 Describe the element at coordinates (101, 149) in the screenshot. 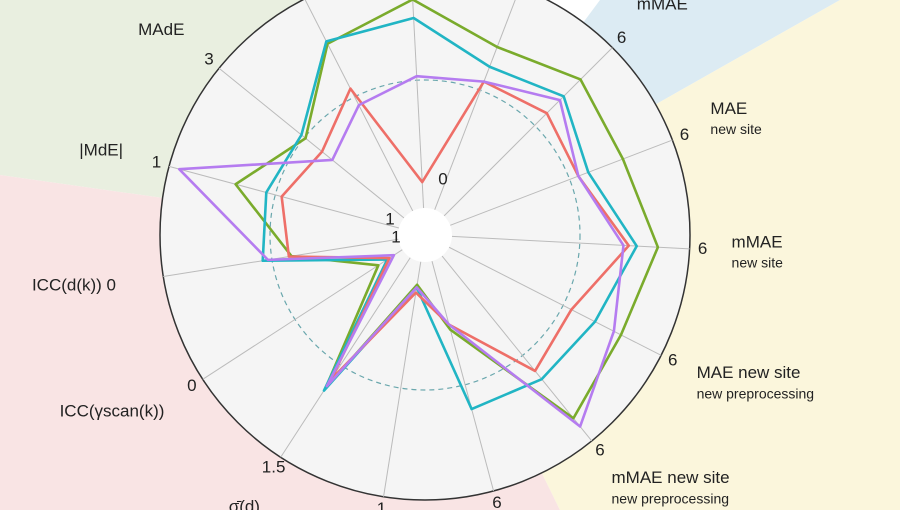

I see `axis-label: |MdE|` at that location.